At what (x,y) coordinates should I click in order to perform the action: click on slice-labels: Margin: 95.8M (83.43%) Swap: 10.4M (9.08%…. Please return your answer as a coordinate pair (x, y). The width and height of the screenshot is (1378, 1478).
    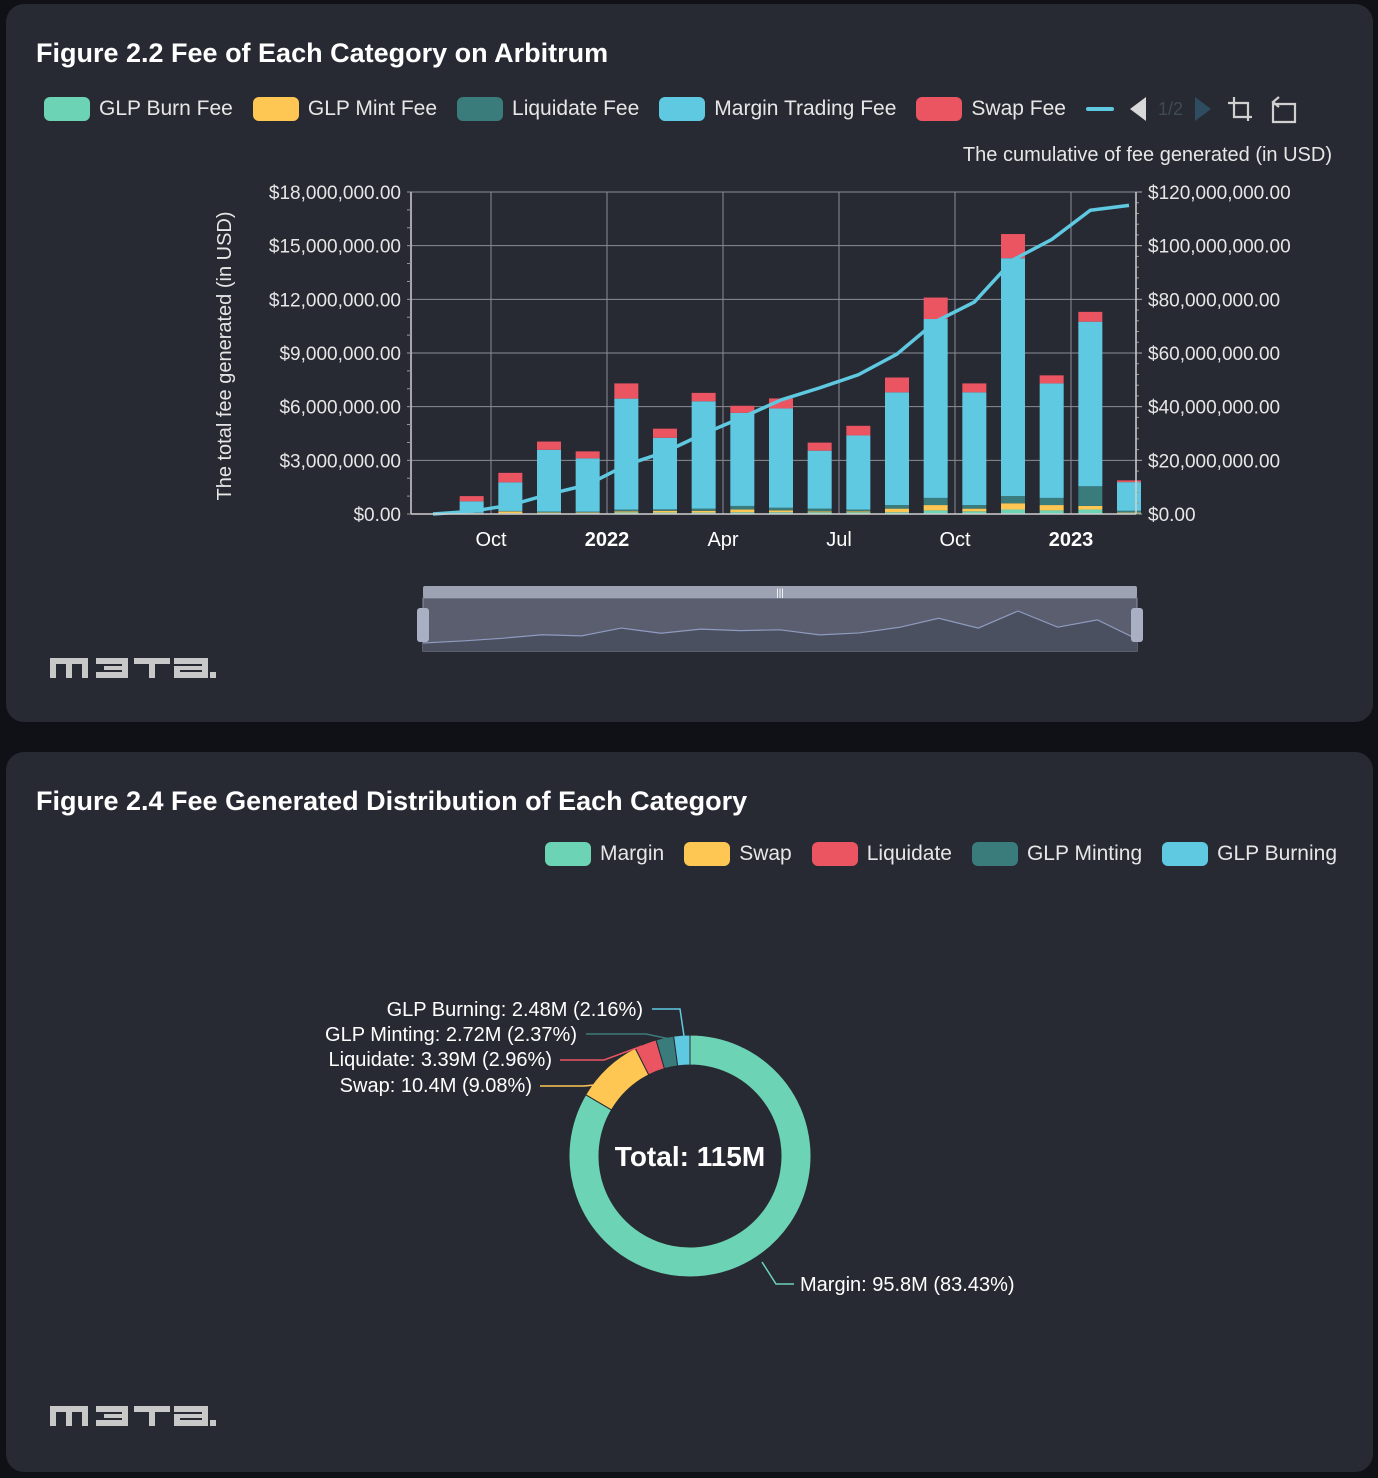
    Looking at the image, I should click on (670, 1147).